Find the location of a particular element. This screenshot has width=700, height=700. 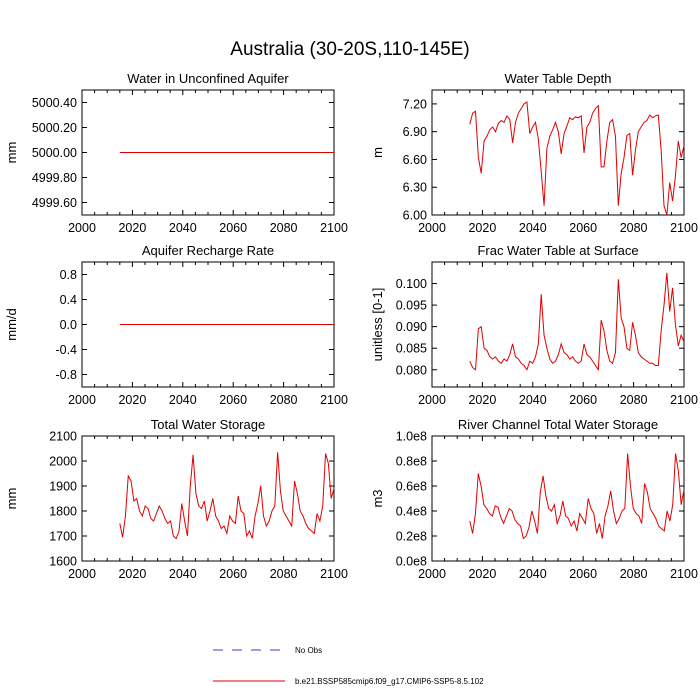

panel-title: River Channel Total Water Storage is located at coordinates (558, 424).